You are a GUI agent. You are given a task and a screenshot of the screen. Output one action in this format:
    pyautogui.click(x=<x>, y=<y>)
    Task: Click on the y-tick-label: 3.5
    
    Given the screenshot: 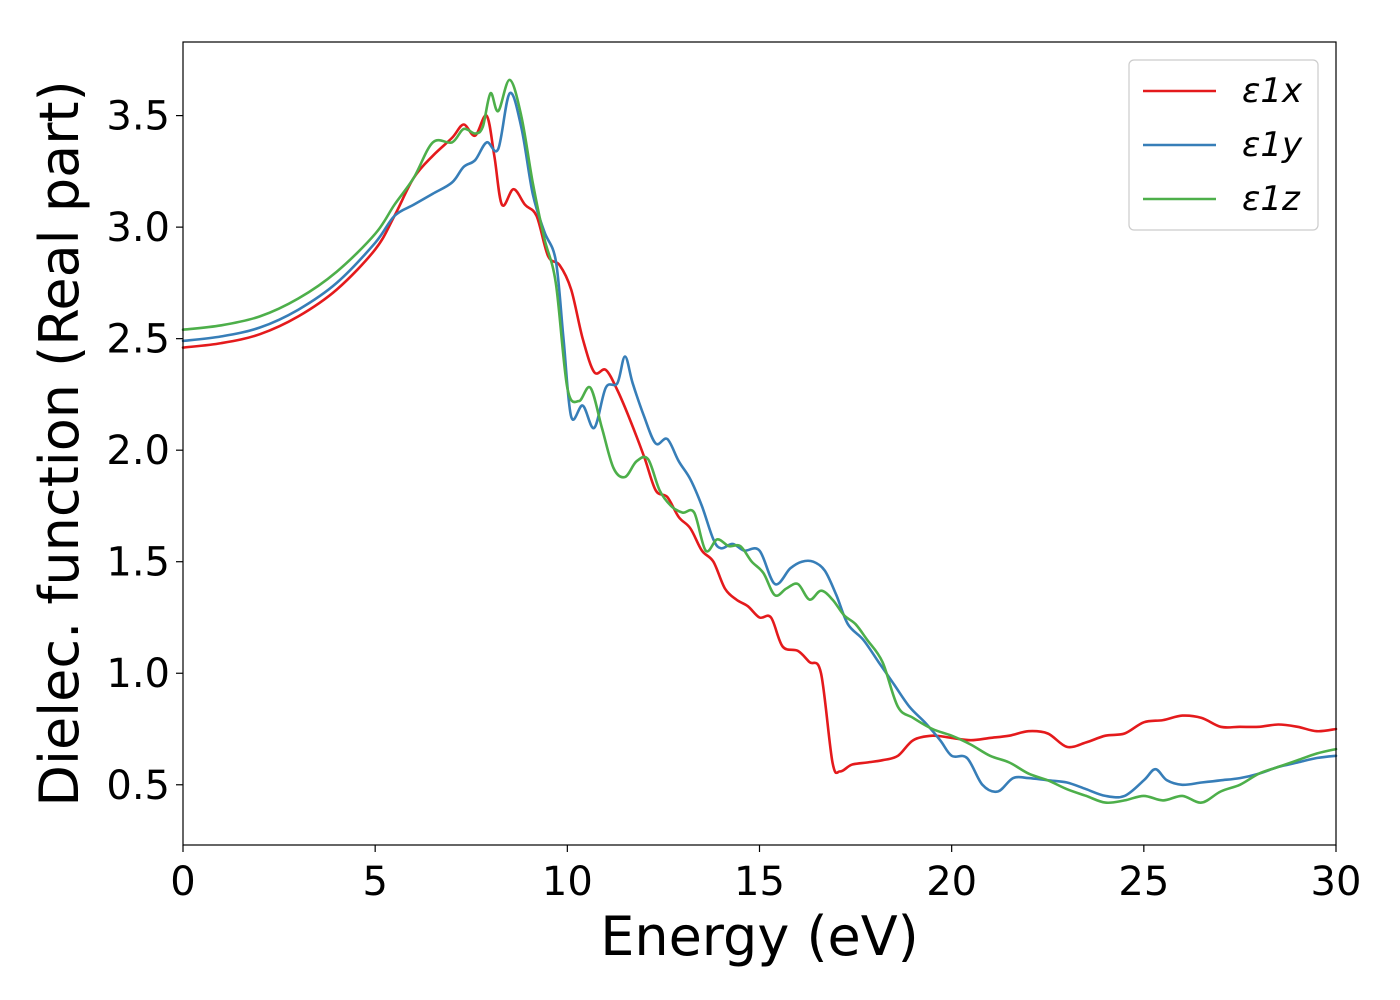 What is the action you would take?
    pyautogui.click(x=138, y=117)
    